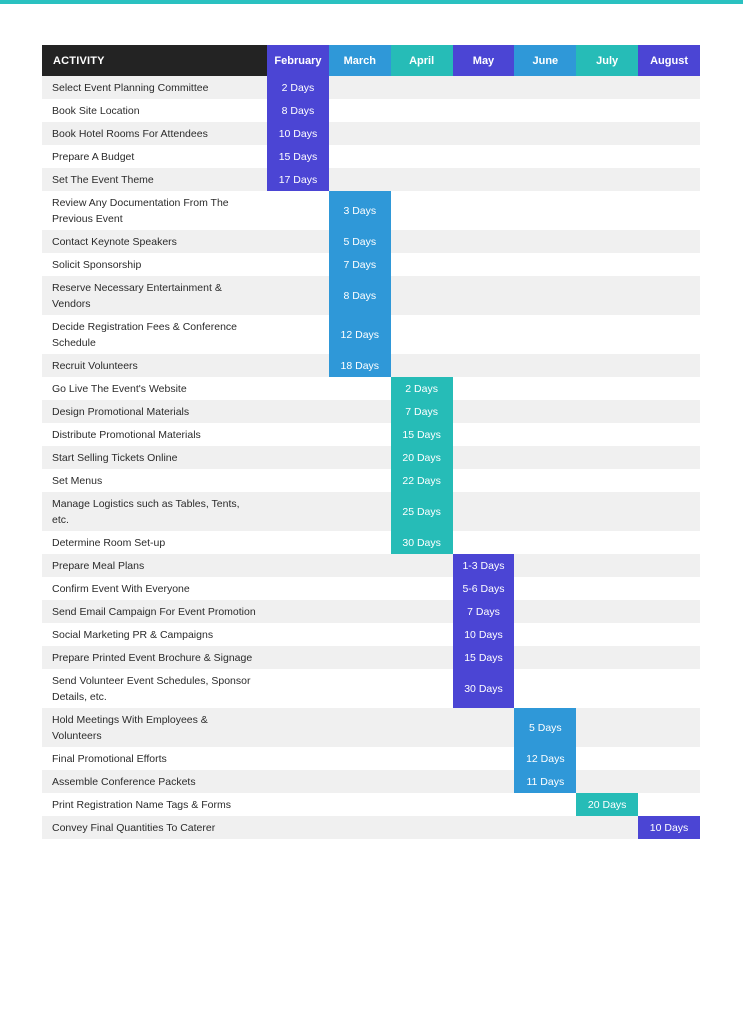 This screenshot has height=1024, width=743. Describe the element at coordinates (371, 110) in the screenshot. I see `table-row: Book Site Location 8 Days` at that location.